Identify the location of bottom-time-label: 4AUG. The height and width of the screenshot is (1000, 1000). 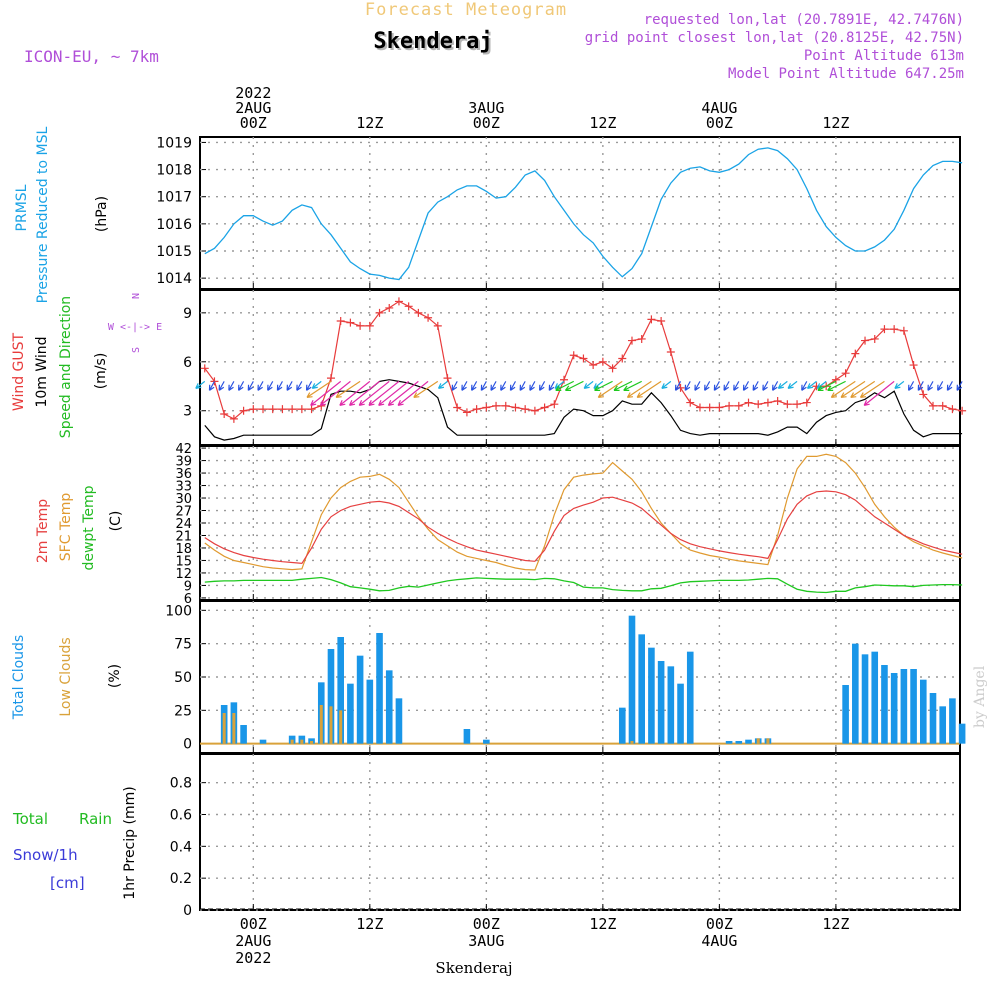
(719, 941).